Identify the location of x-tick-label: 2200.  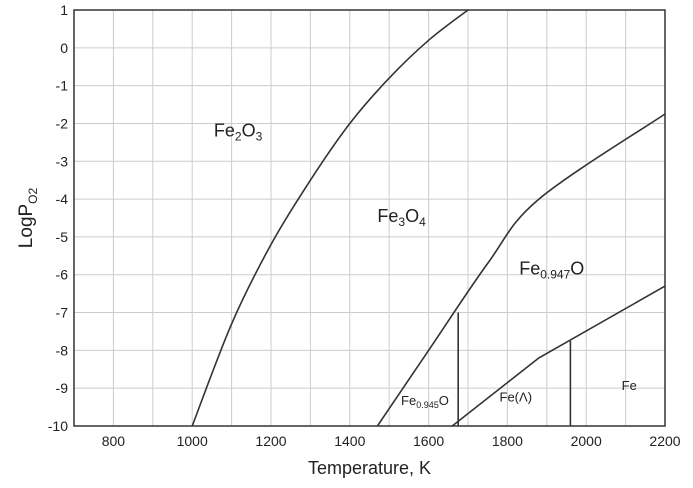
(664, 441).